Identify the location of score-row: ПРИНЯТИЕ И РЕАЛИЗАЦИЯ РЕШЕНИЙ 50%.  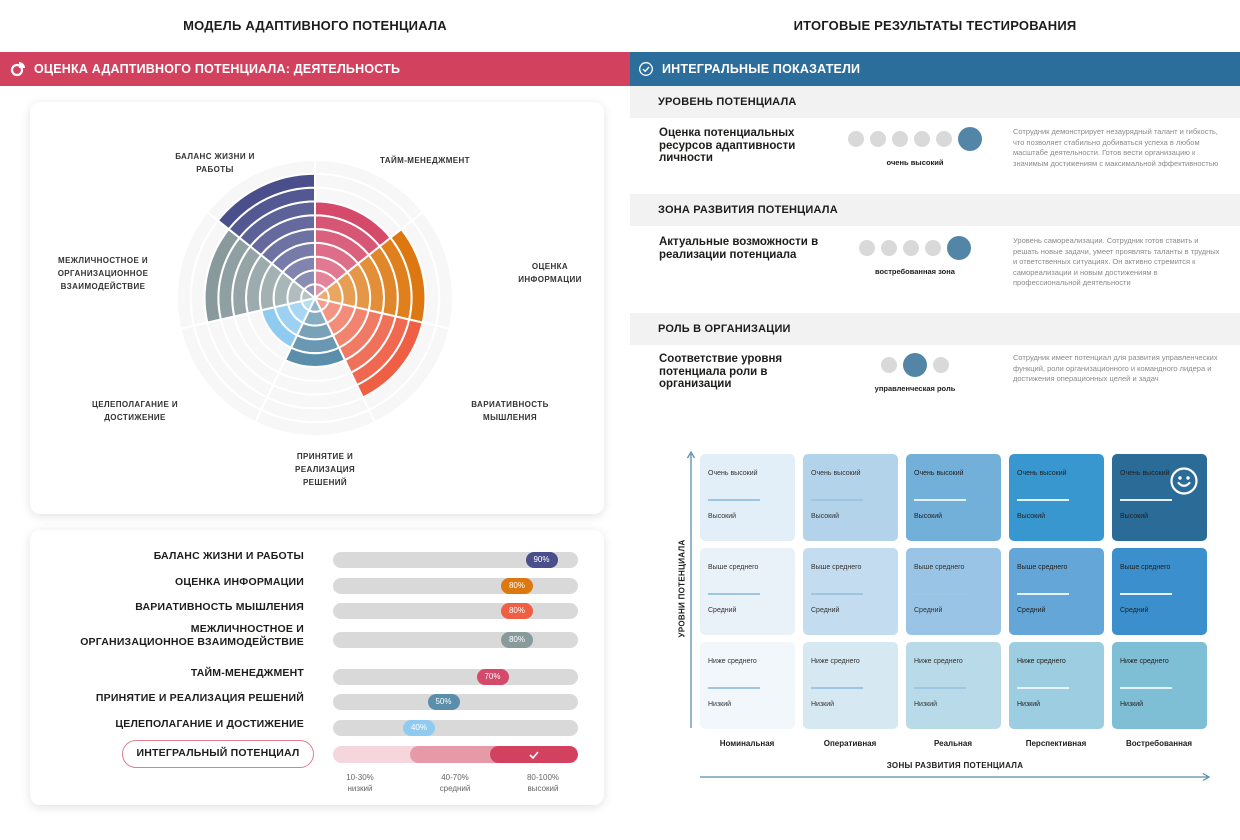
(317, 702).